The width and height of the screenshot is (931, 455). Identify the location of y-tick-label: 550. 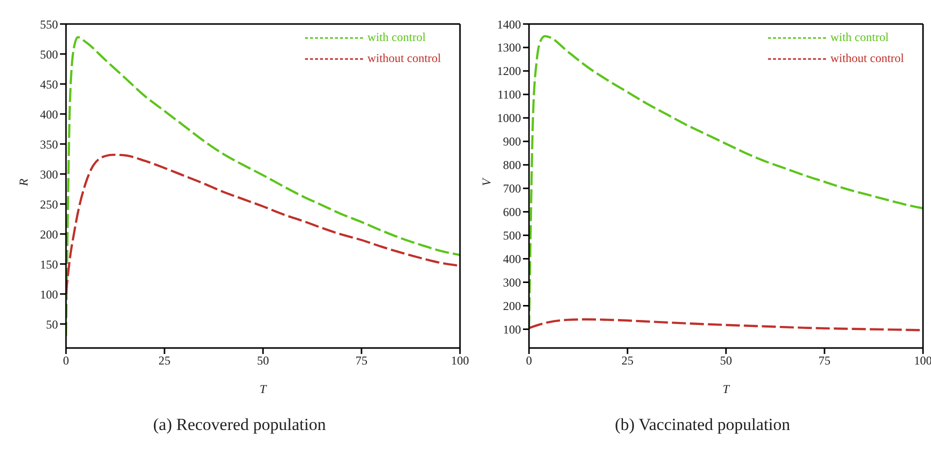
(49, 24).